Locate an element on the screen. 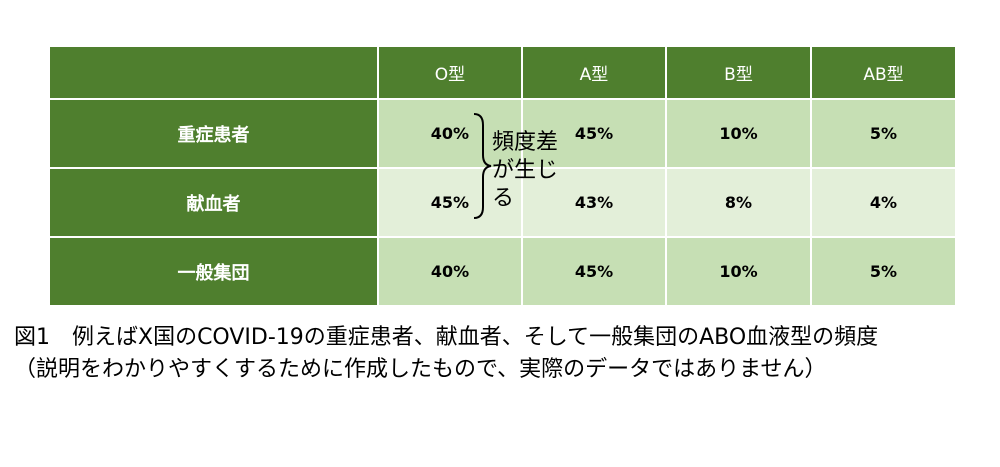 This screenshot has height=467, width=1000. cell-donor-b: 8% is located at coordinates (738, 202).